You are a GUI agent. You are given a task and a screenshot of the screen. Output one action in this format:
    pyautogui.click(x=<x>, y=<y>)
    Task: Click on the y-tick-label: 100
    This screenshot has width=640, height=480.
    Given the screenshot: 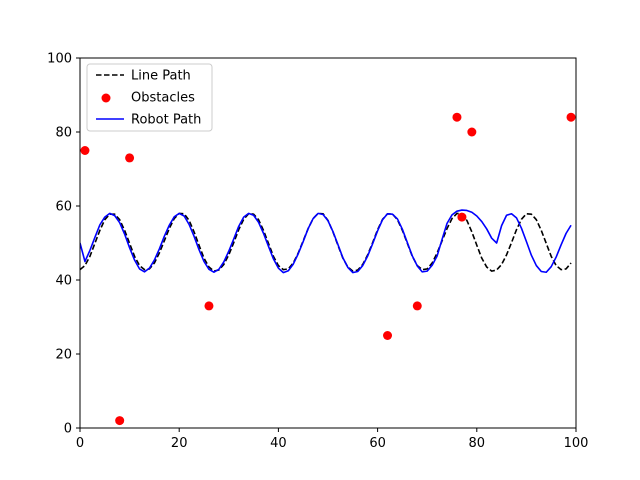 What is the action you would take?
    pyautogui.click(x=59, y=59)
    